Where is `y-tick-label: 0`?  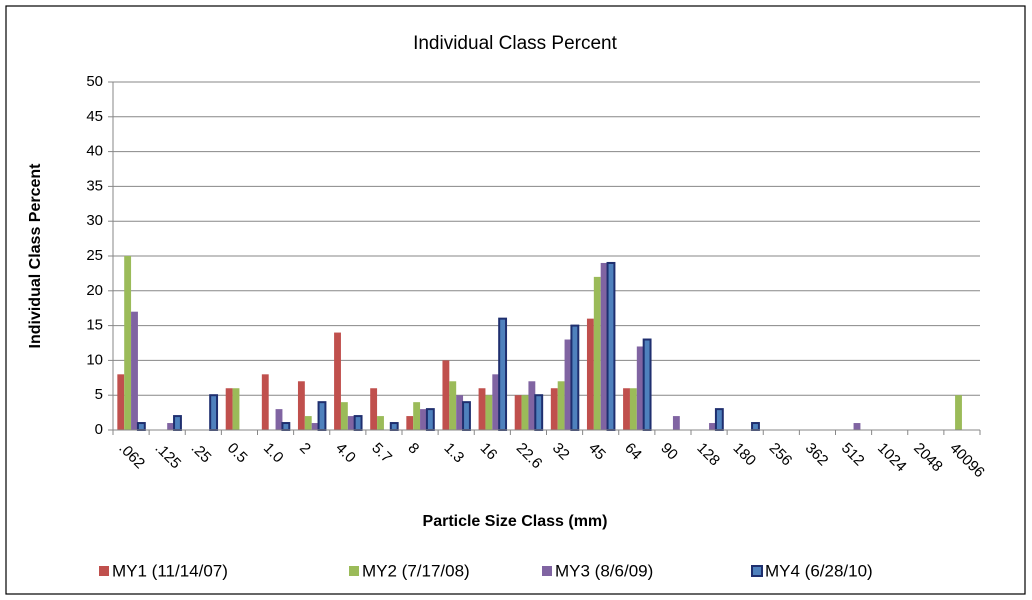
y-tick-label: 0 is located at coordinates (99, 429).